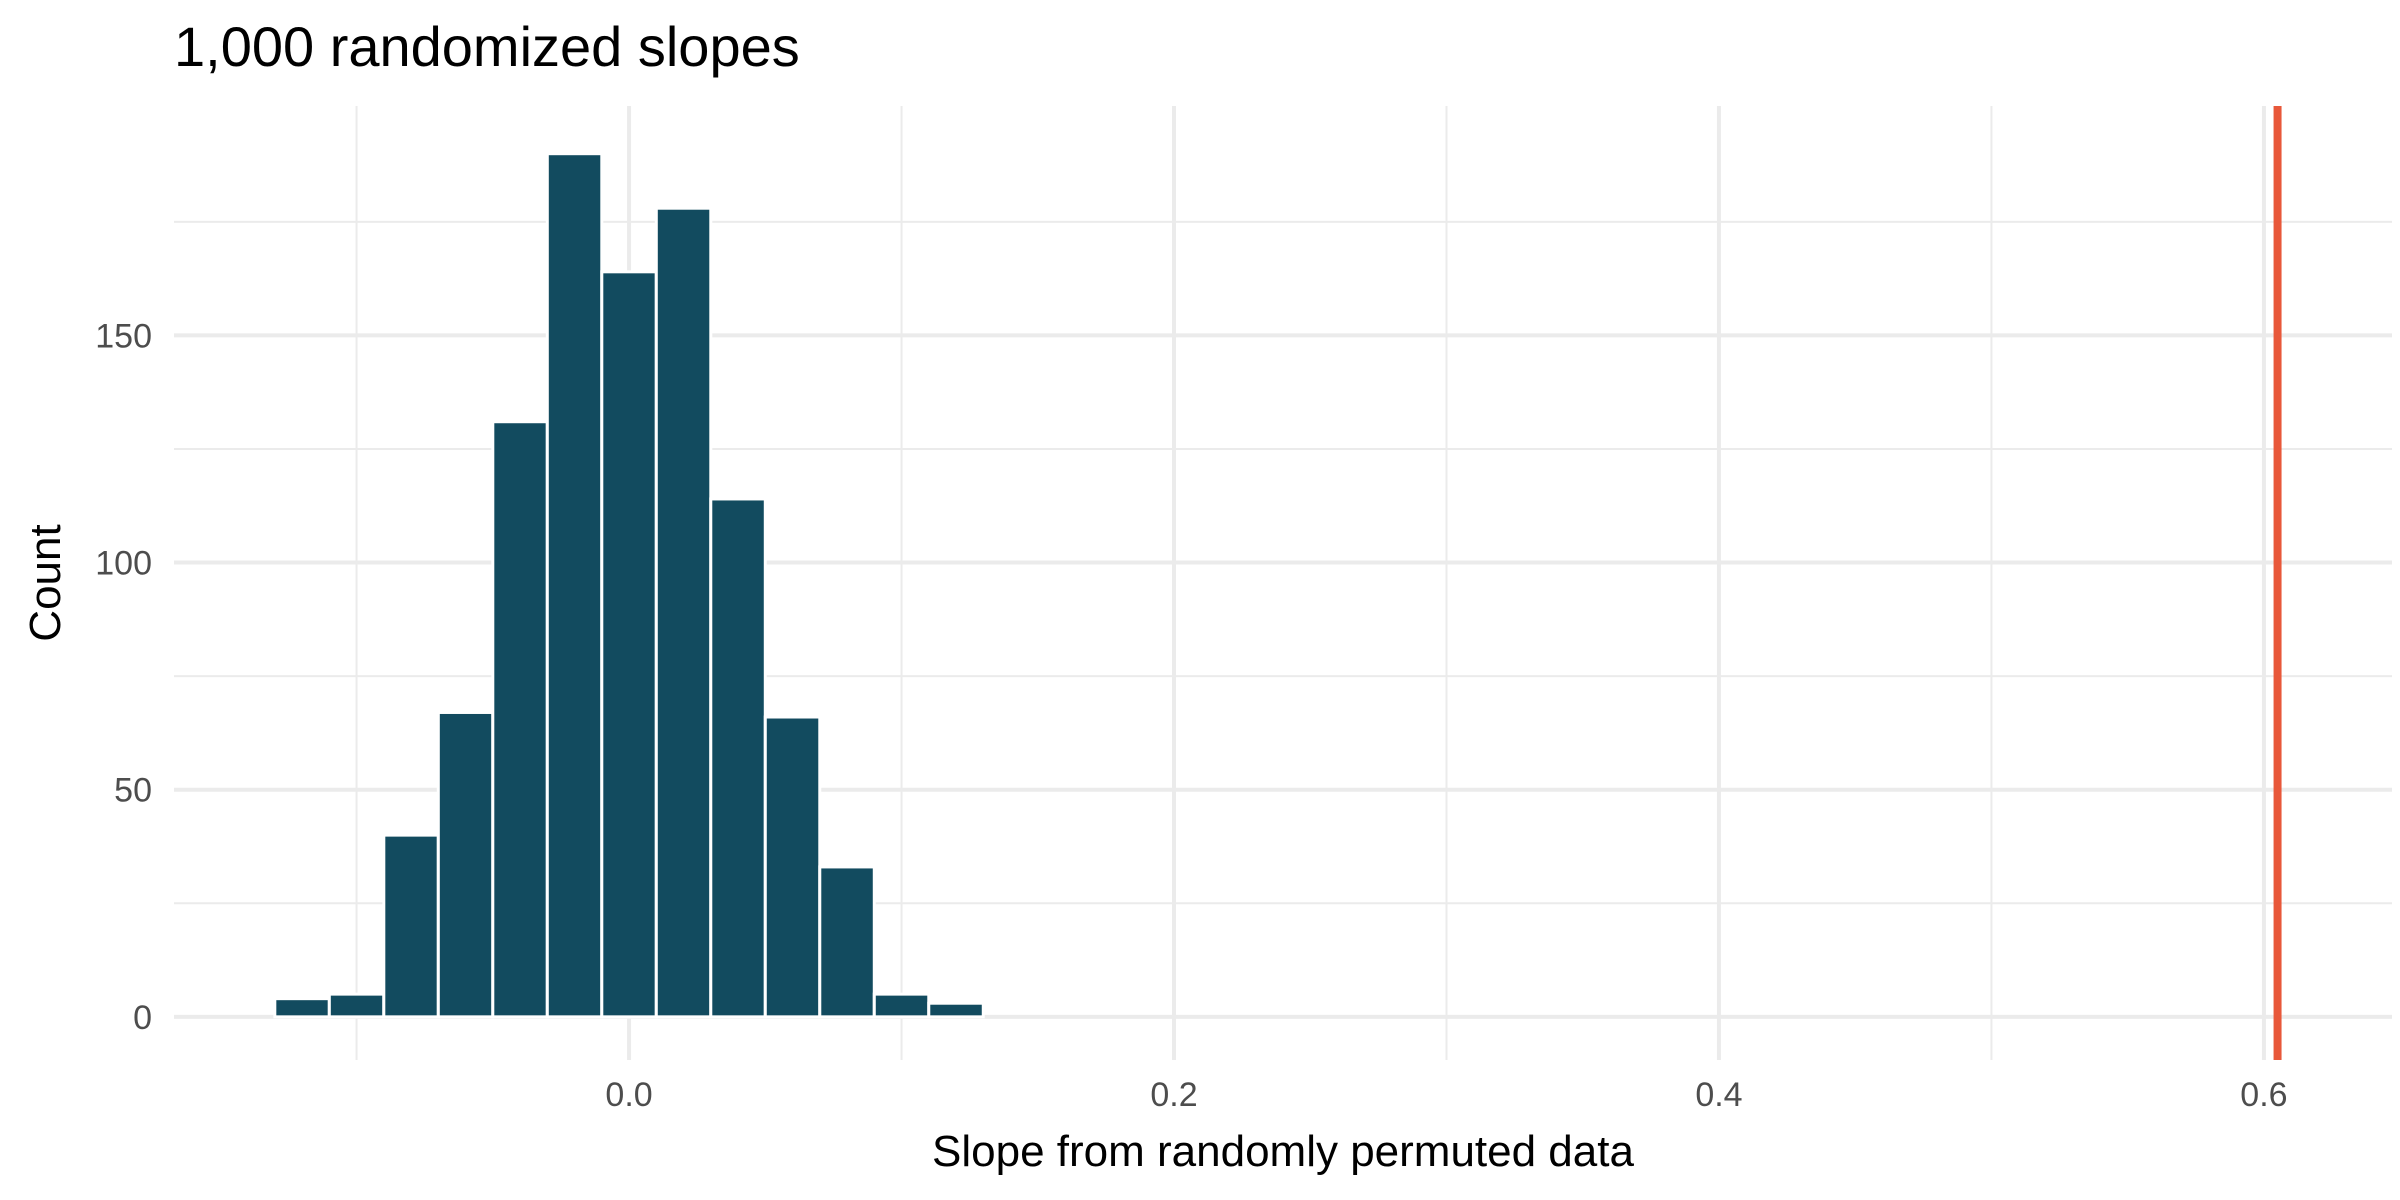 This screenshot has width=2400, height=1200. What do you see at coordinates (628, 1095) in the screenshot?
I see `x-tick-label: 0.0` at bounding box center [628, 1095].